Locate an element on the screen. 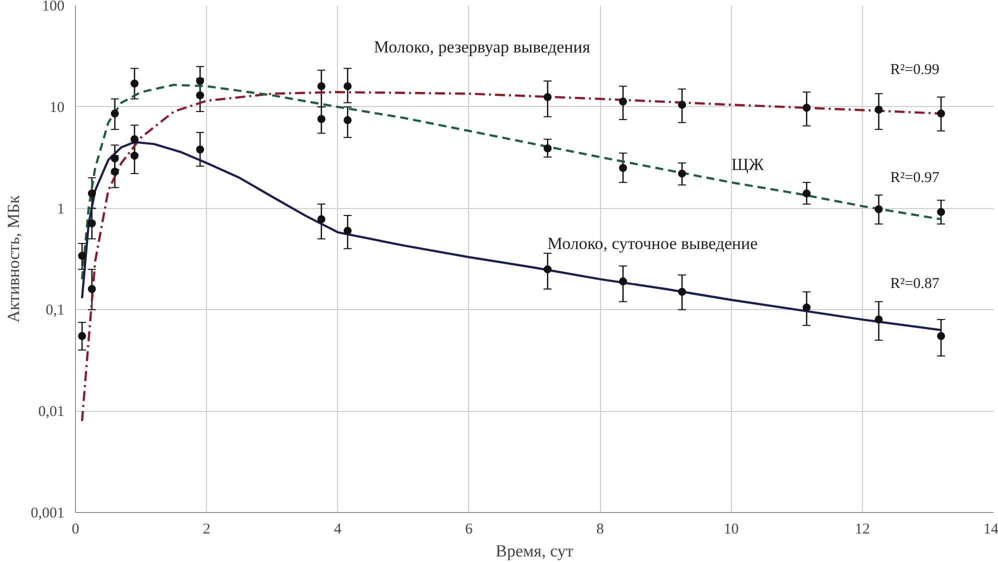 Image resolution: width=998 pixels, height=563 pixels. y-tick-label: 10 is located at coordinates (57, 108).